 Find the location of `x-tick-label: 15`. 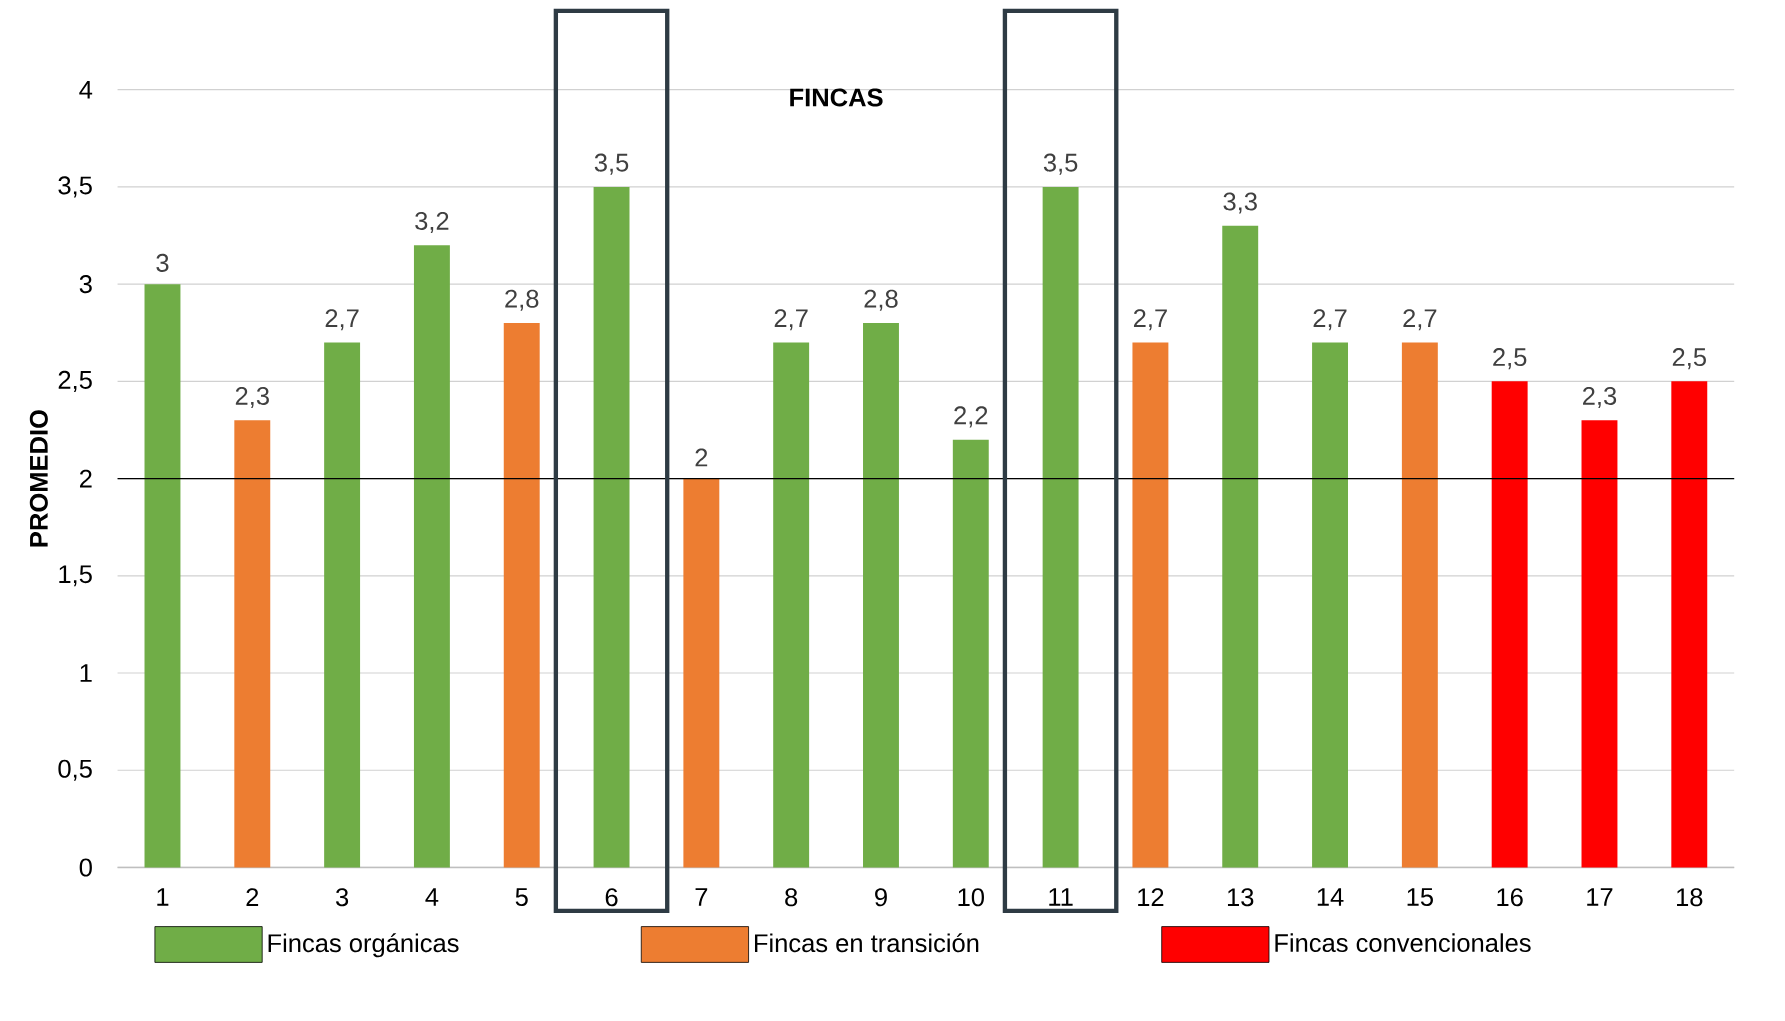

x-tick-label: 15 is located at coordinates (1420, 897).